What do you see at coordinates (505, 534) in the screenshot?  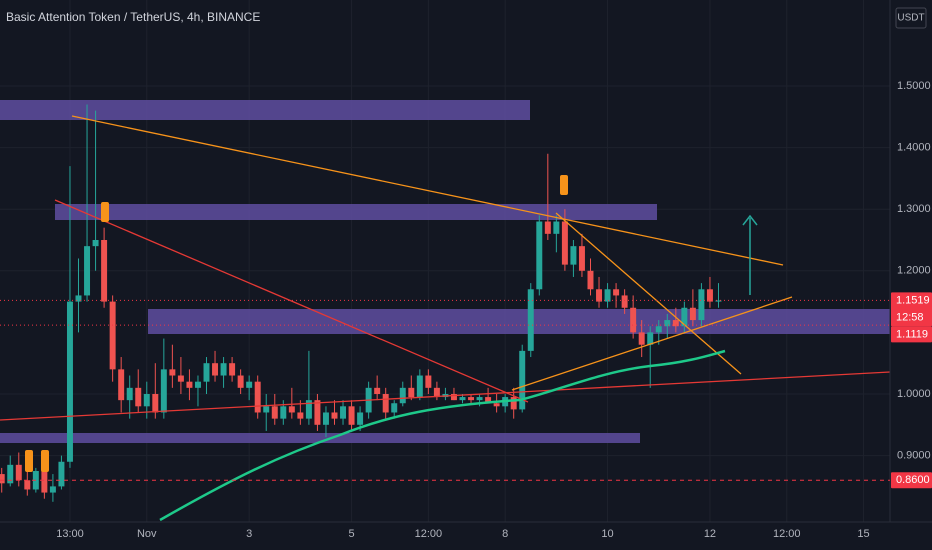 I see `x-tick-label: 8` at bounding box center [505, 534].